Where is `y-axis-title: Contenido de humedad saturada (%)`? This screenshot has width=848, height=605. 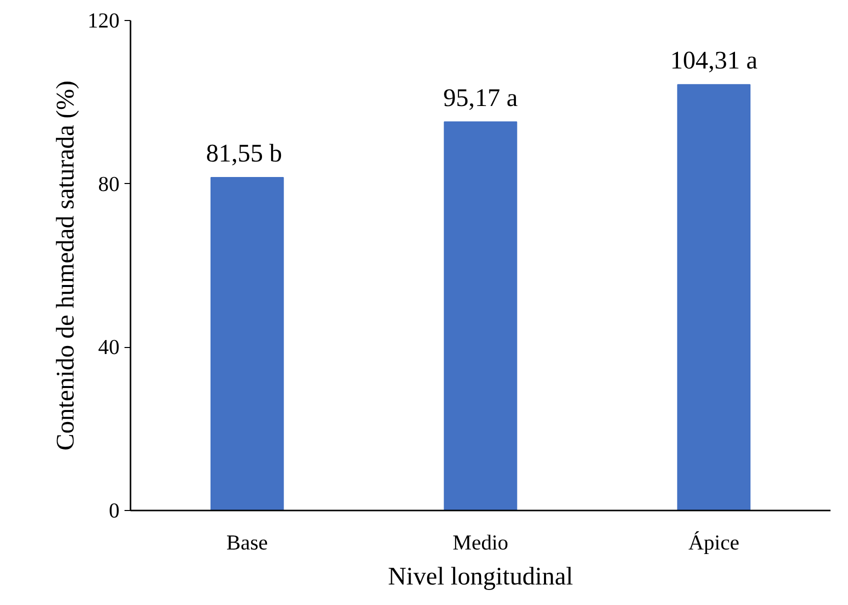
y-axis-title: Contenido de humedad saturada (%) is located at coordinates (66, 265).